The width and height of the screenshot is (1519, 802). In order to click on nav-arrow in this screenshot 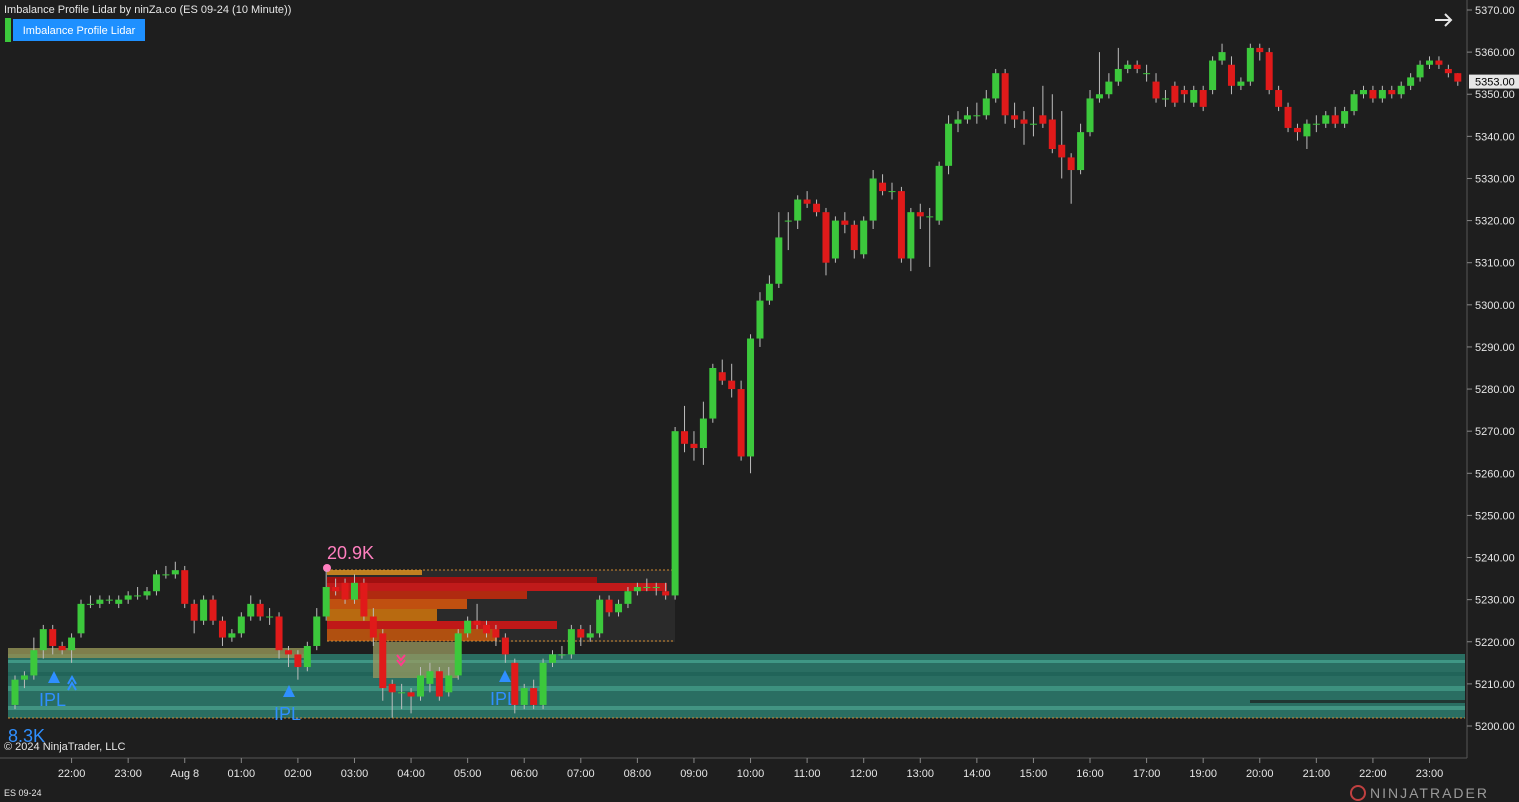, I will do `click(1444, 20)`.